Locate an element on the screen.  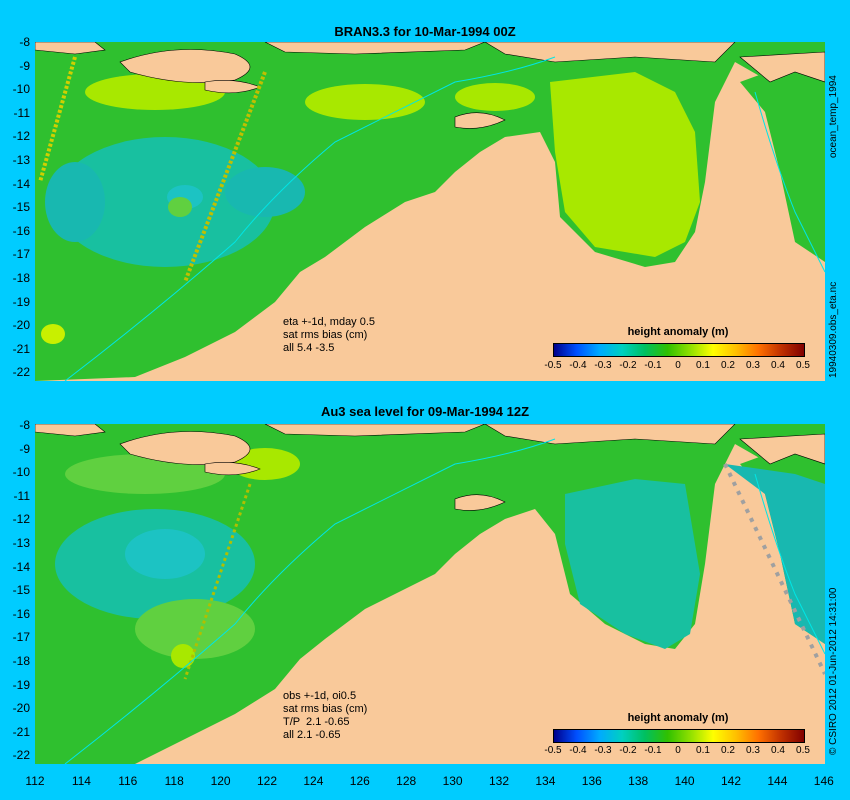
bottom-lat-tick: -17 is located at coordinates (21, 637).